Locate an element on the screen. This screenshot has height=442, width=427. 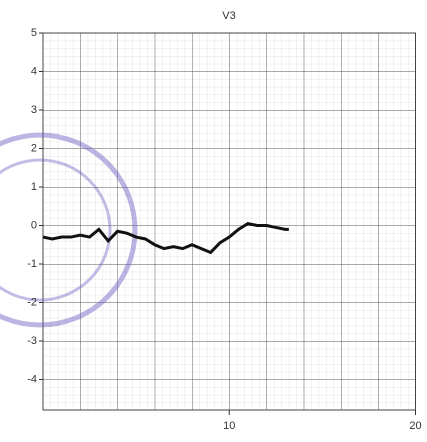
x-tick-label: 10 is located at coordinates (229, 426).